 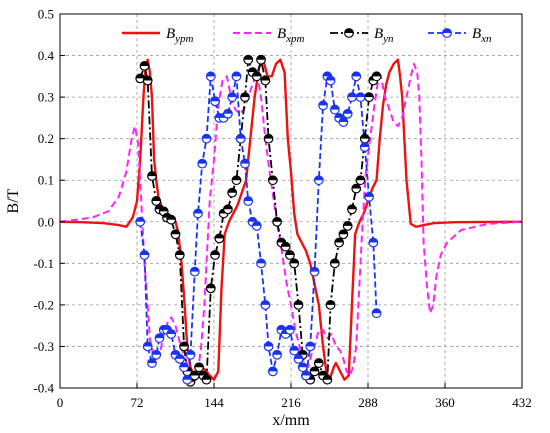 What do you see at coordinates (445, 402) in the screenshot?
I see `x-tick-label: 360` at bounding box center [445, 402].